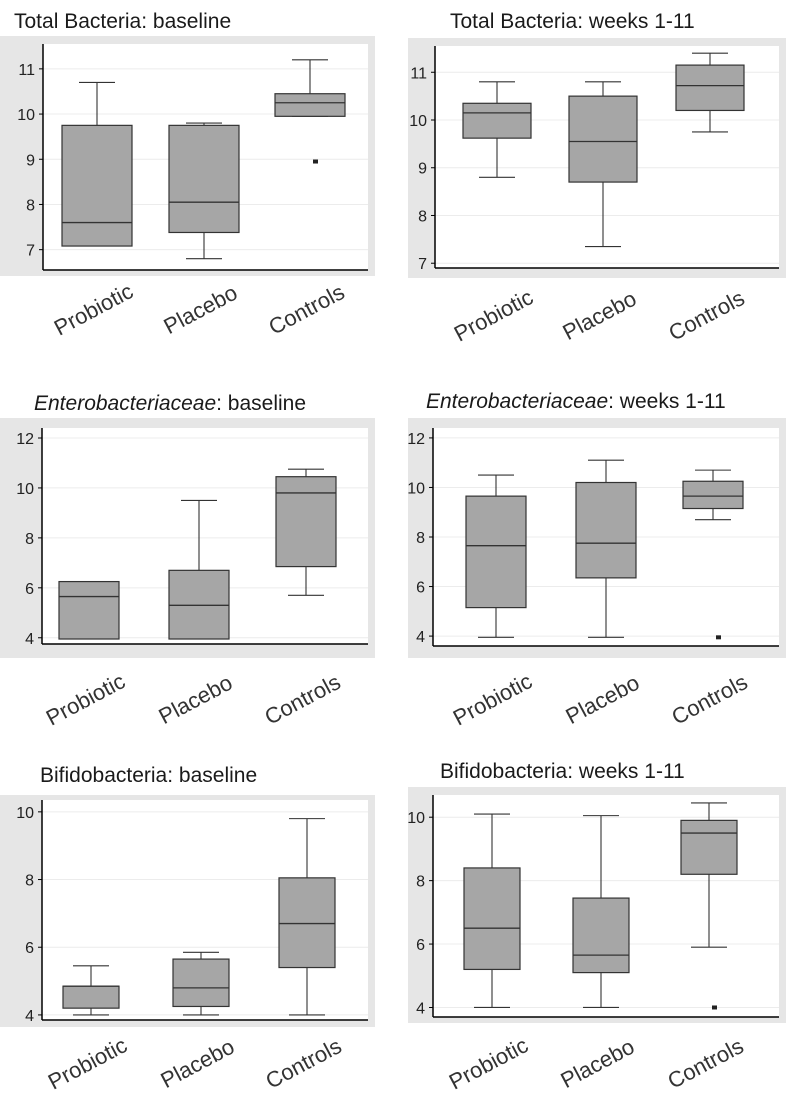 The width and height of the screenshot is (787, 1100). I want to click on chart-title: Bifidobacteria: weeks 1-11, so click(562, 771).